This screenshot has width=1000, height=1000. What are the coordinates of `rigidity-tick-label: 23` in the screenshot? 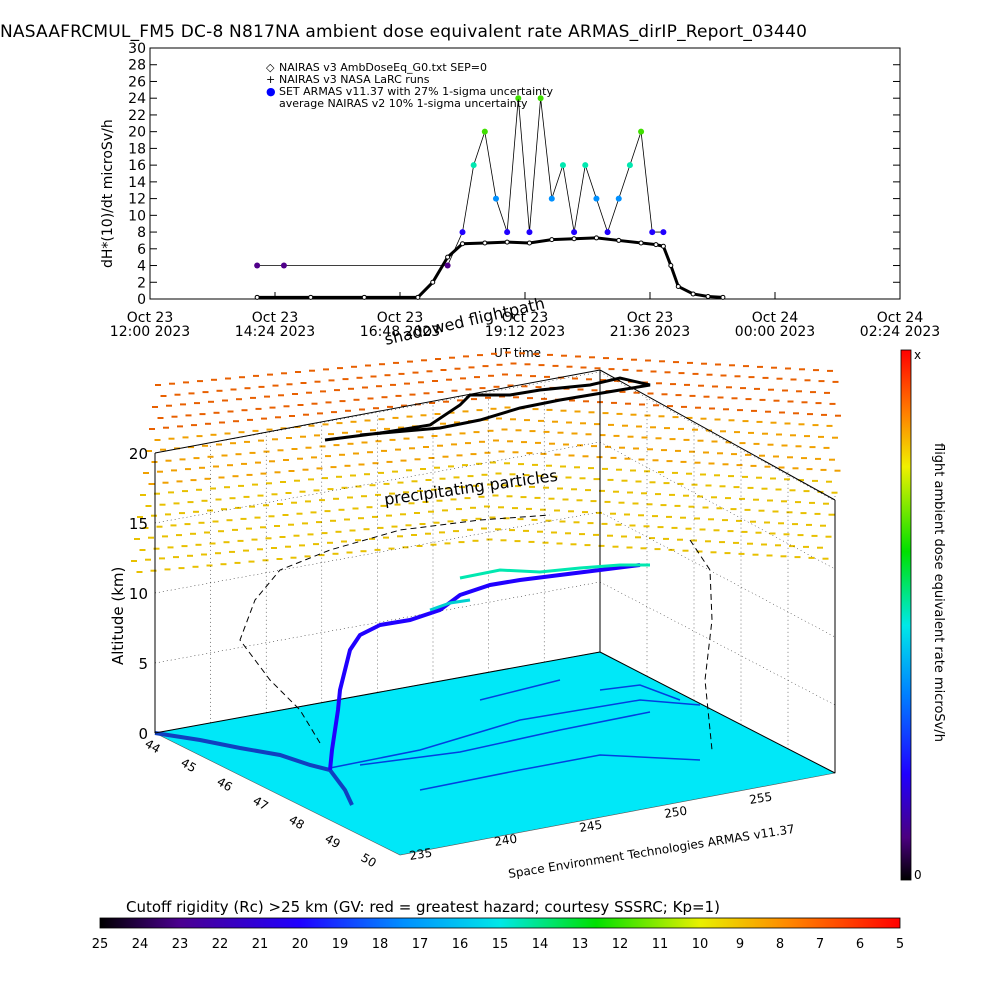 It's located at (180, 944).